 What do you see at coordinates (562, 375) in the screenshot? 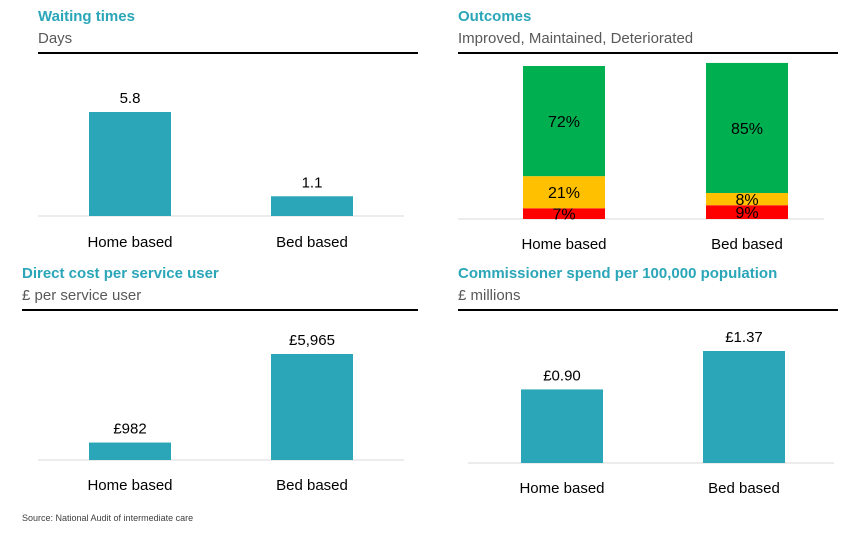
I see `data-label: £0.90` at bounding box center [562, 375].